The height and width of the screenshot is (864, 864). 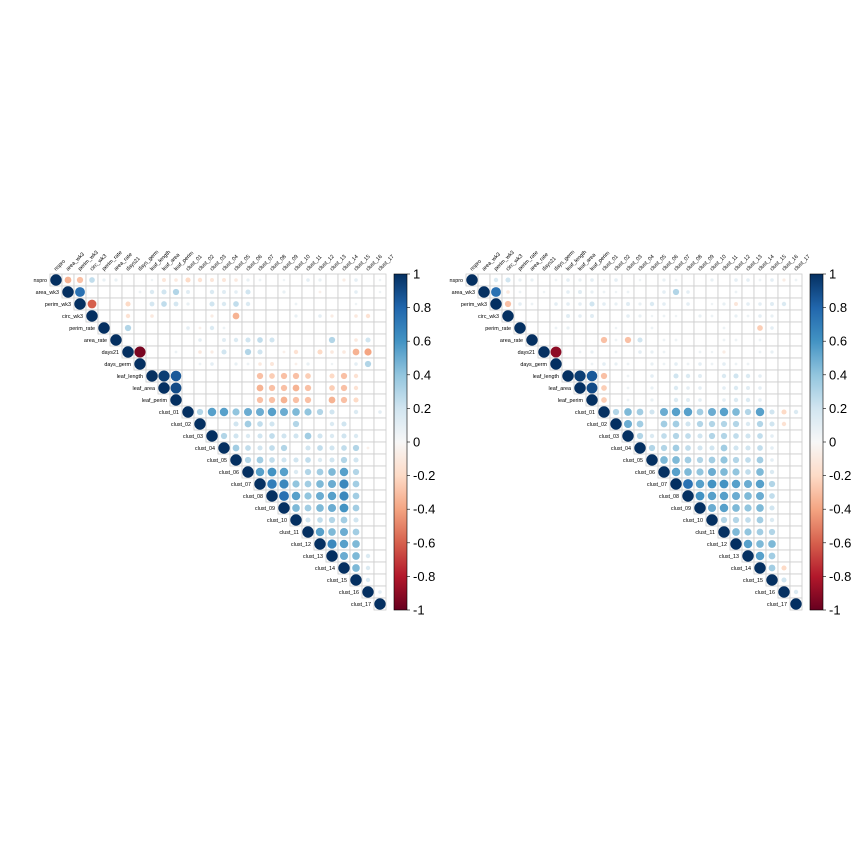 What do you see at coordinates (580, 304) in the screenshot?
I see `corr-circle-perim_wk3-leaf_area` at bounding box center [580, 304].